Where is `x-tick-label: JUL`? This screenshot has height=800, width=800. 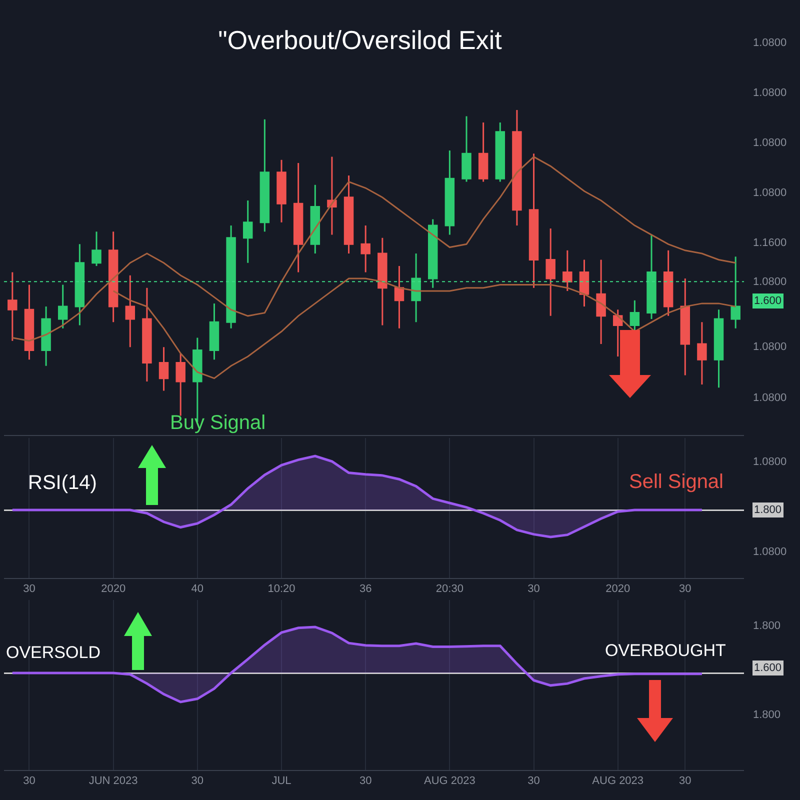
x-tick-label: JUL is located at coordinates (282, 781).